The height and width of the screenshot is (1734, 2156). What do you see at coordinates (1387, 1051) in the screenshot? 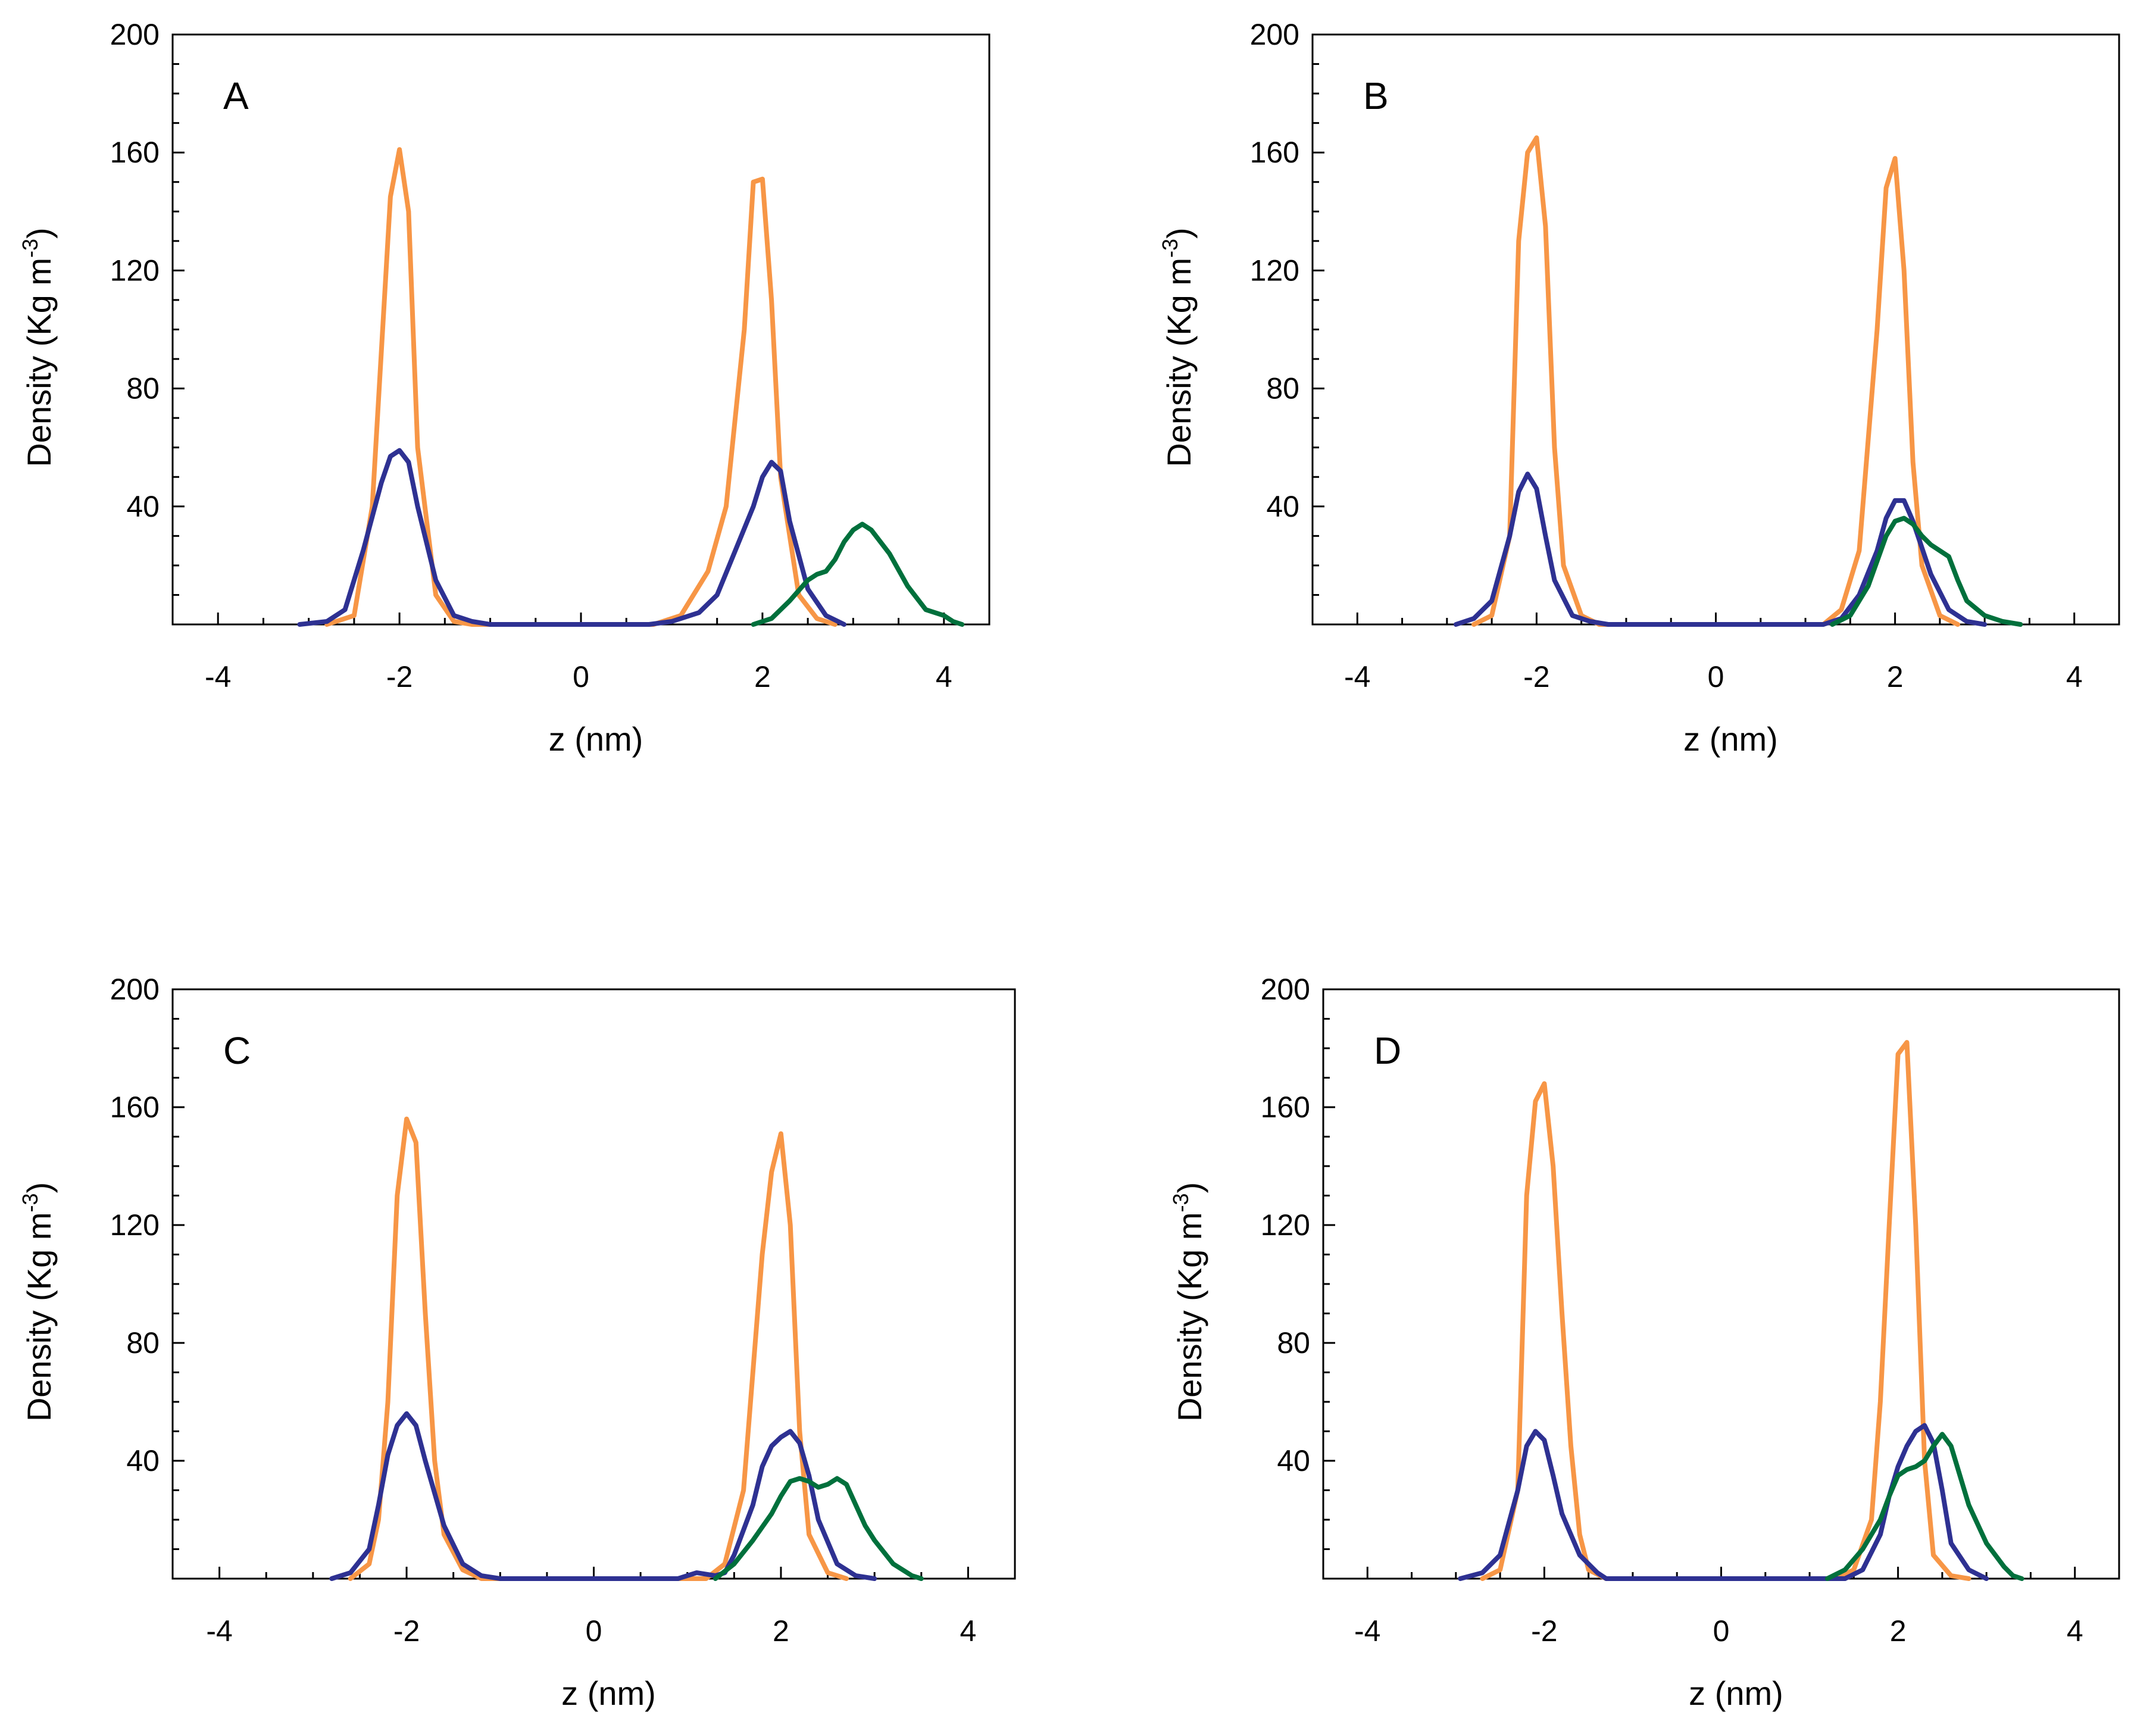
I see `panel-label-d: D` at bounding box center [1387, 1051].